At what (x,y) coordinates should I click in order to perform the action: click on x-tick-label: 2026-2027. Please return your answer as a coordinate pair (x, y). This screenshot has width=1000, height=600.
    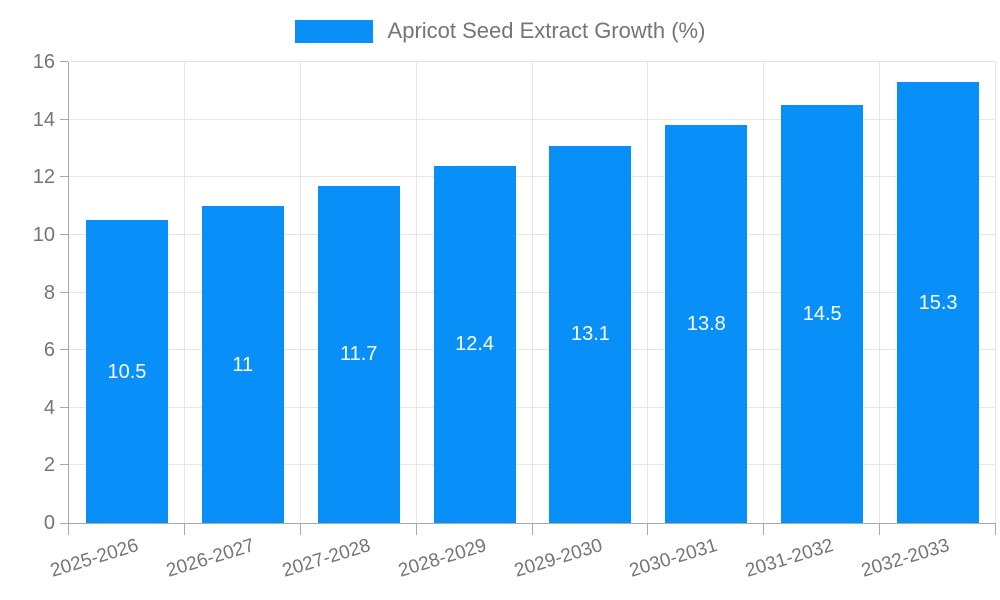
    Looking at the image, I should click on (210, 558).